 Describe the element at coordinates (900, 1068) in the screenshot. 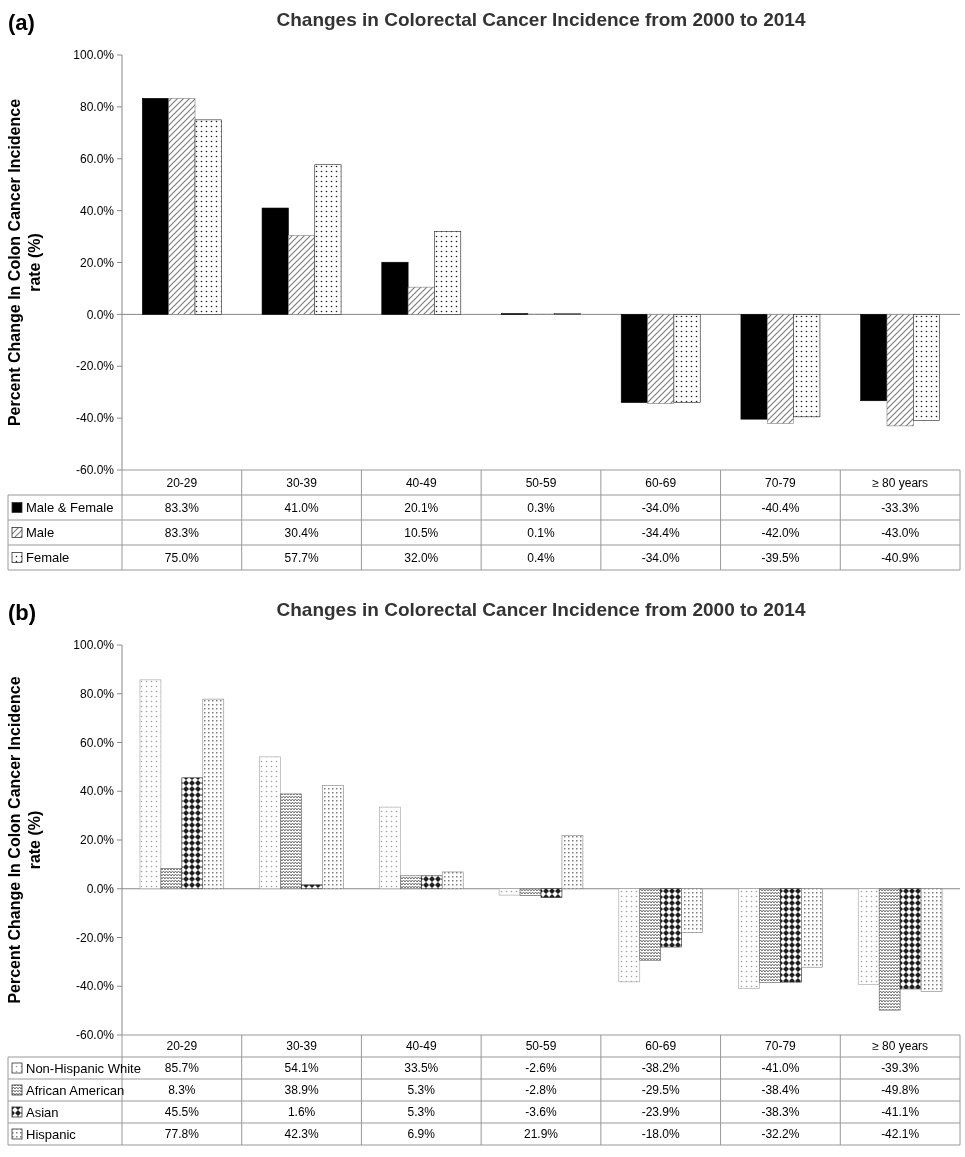

I see `data-label: -39.3%` at that location.